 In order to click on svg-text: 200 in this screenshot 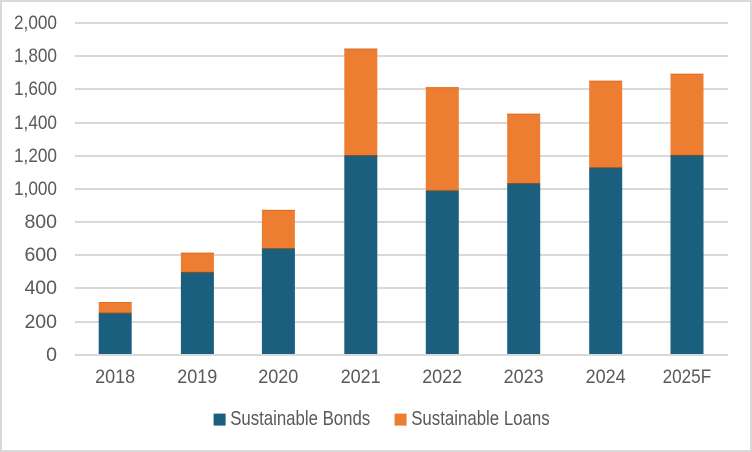, I will do `click(40, 322)`.